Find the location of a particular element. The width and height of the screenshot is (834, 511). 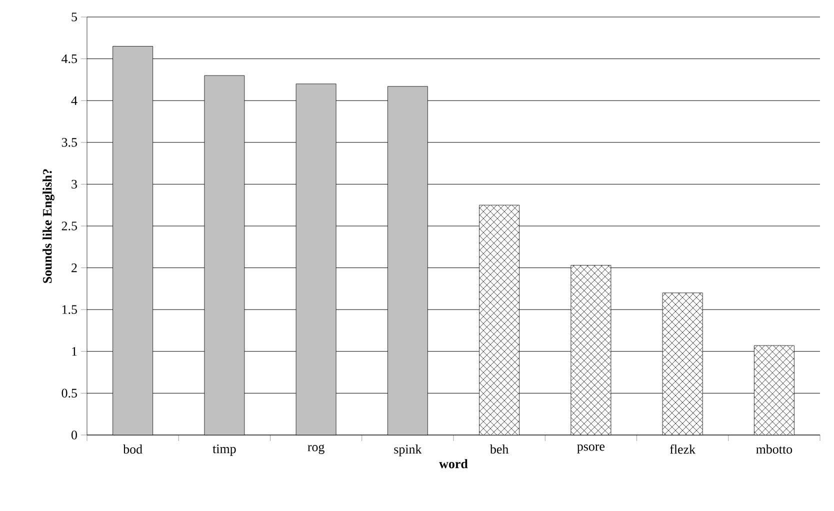

y-axis-title: Sounds like English? is located at coordinates (48, 226).